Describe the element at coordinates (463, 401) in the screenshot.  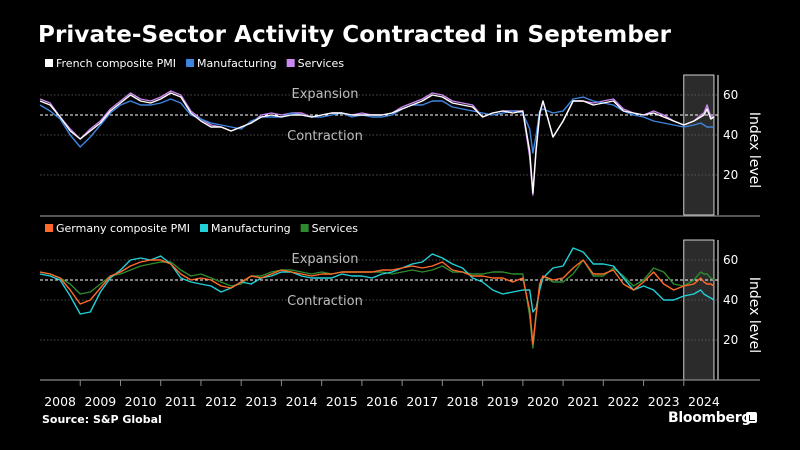
I see `x-tick-label: 2018` at that location.